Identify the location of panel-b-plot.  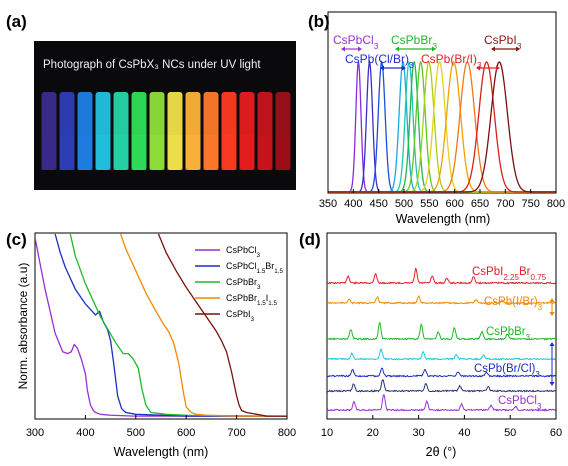
(442, 126).